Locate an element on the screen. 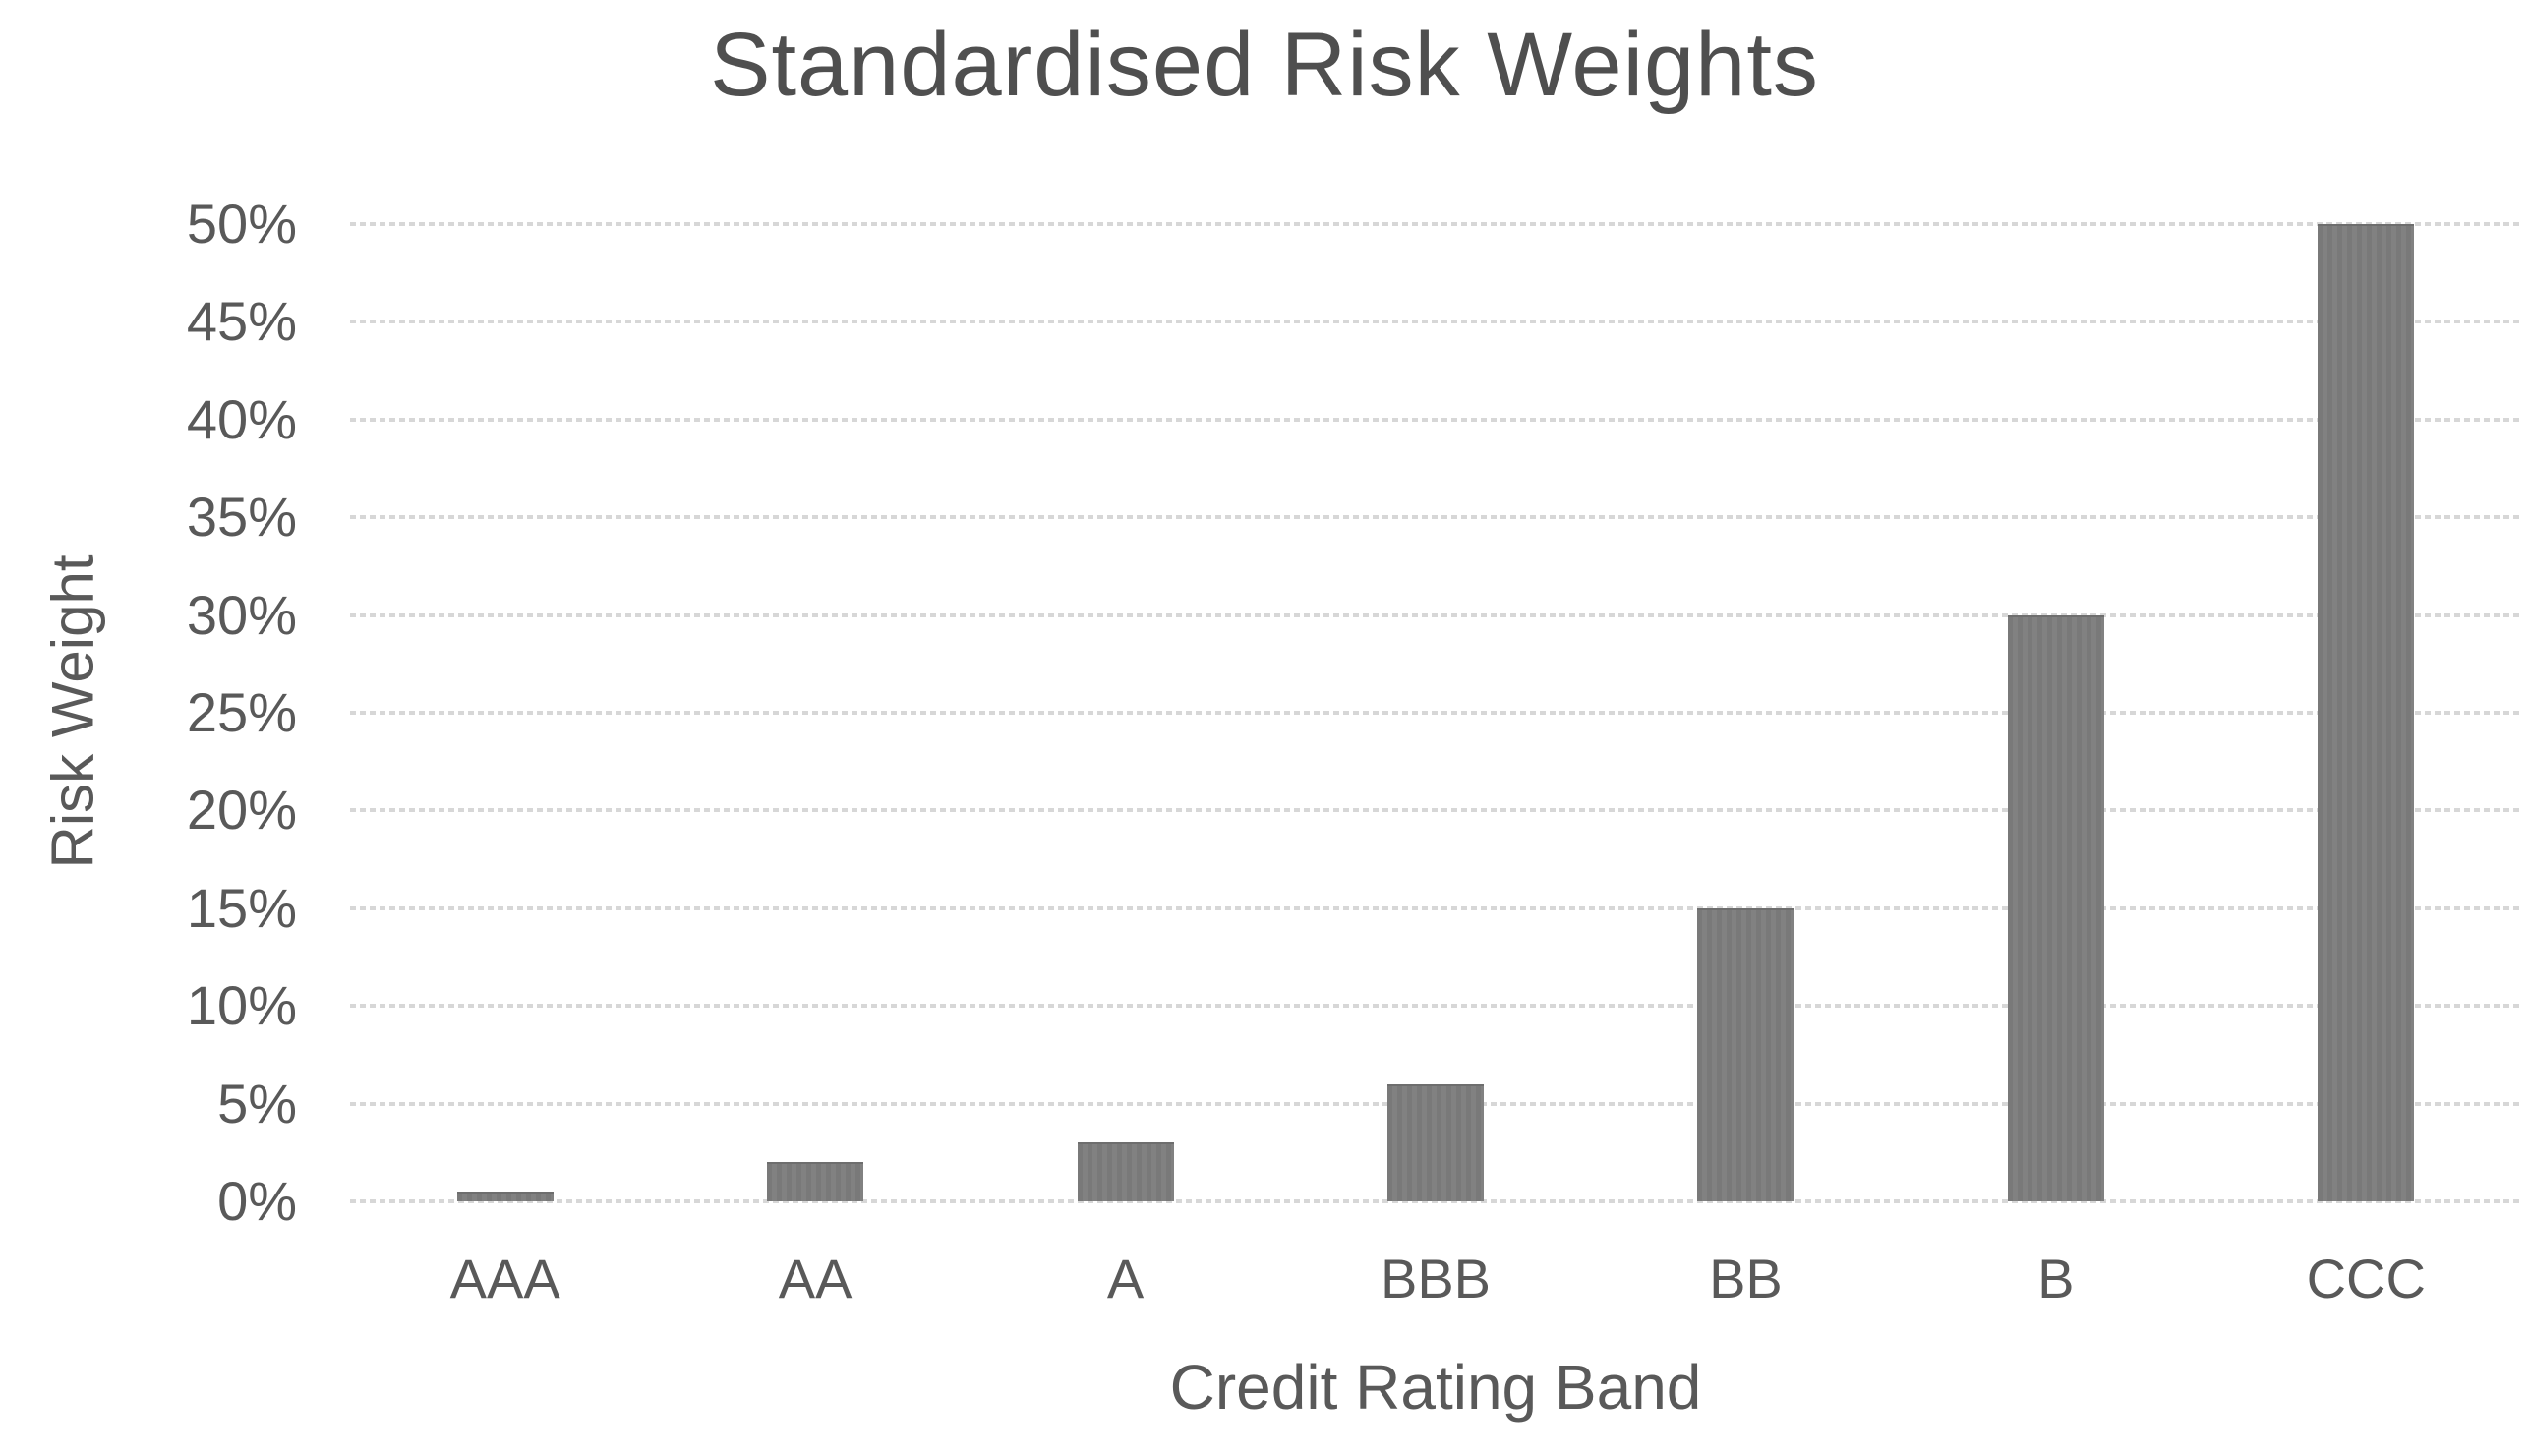 The width and height of the screenshot is (2529, 1456). x-category-label-BBB: BBB is located at coordinates (1436, 1279).